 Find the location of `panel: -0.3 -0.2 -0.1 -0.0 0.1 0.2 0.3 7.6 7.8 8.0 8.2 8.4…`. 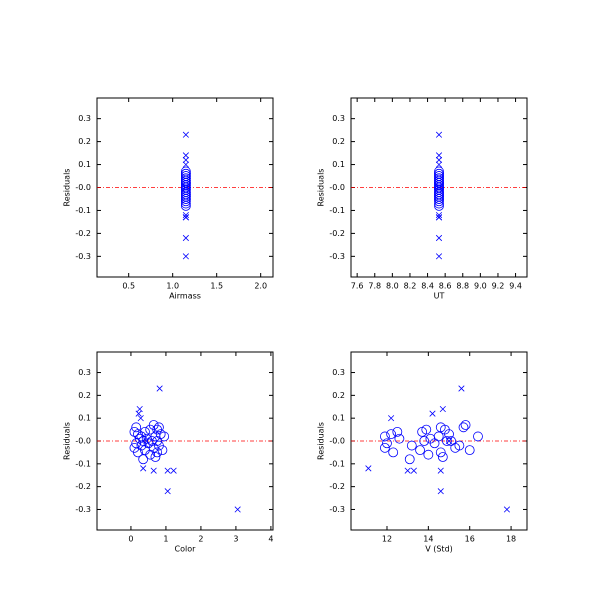

panel: -0.3 -0.2 -0.1 -0.0 0.1 0.2 0.3 7.6 7.8 8.0 8.2 8.4… is located at coordinates (422, 199).